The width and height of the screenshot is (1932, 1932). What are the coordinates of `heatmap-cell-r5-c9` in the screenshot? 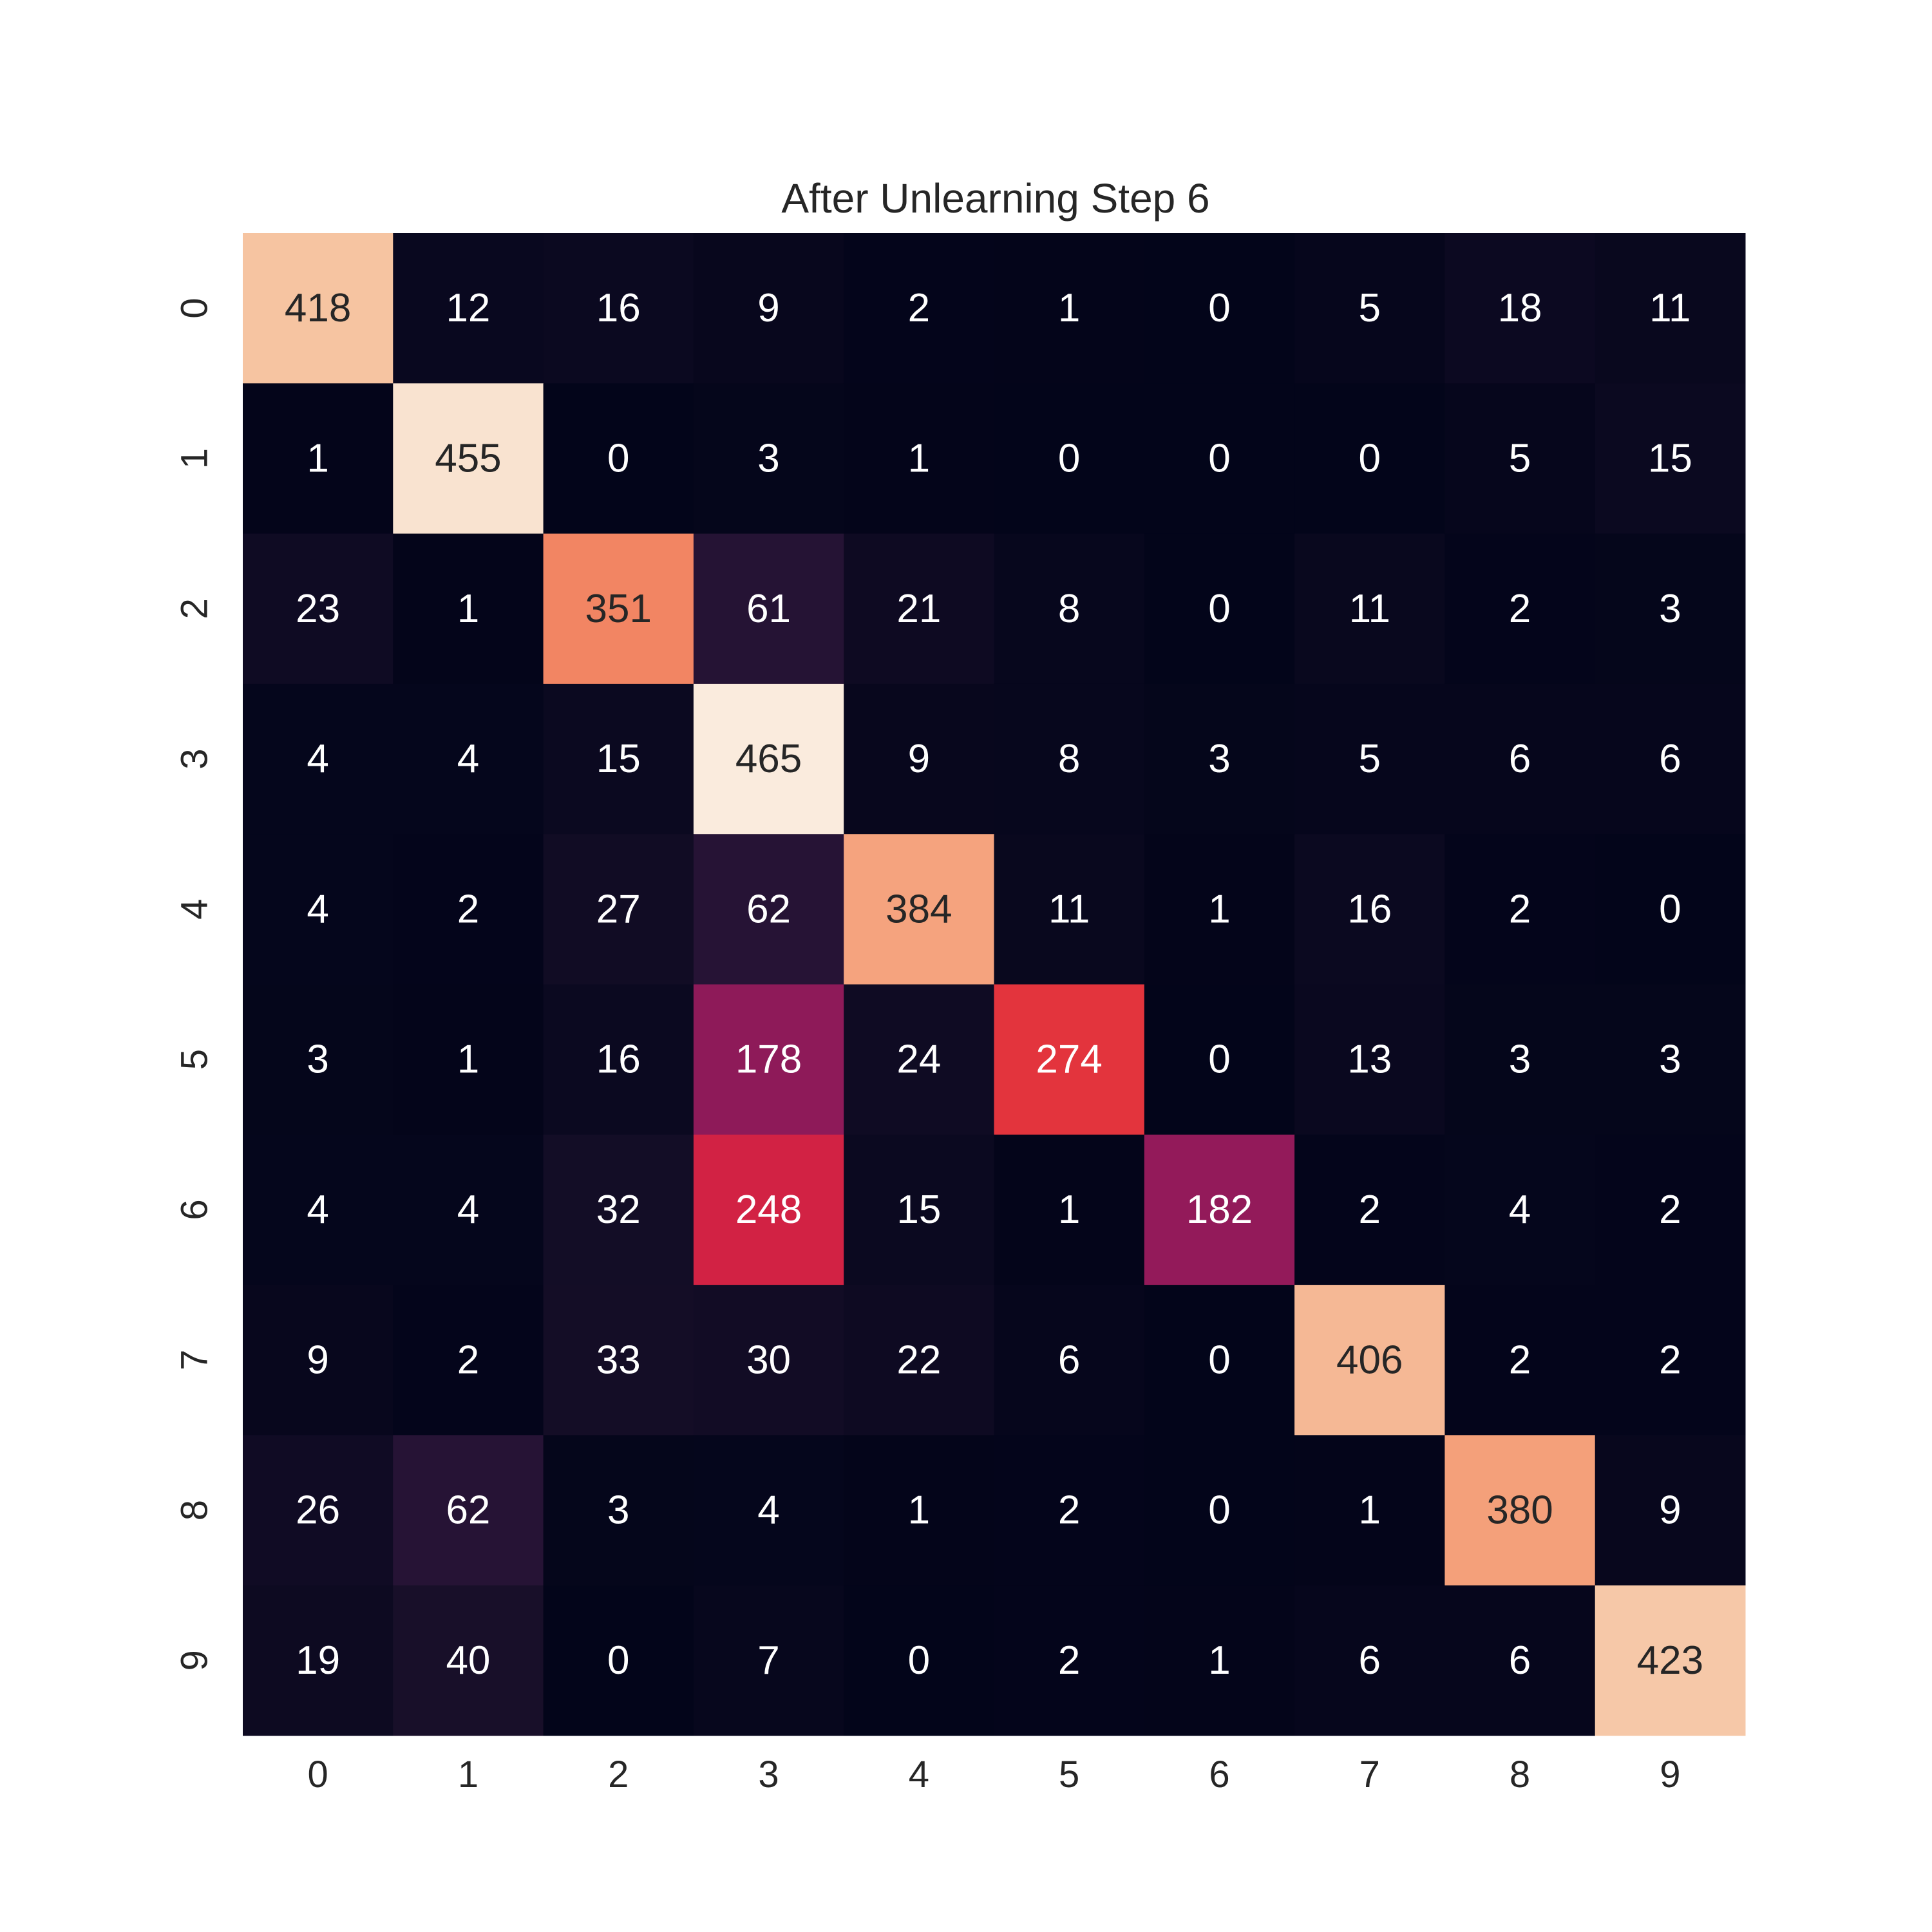 It's located at (1671, 1060).